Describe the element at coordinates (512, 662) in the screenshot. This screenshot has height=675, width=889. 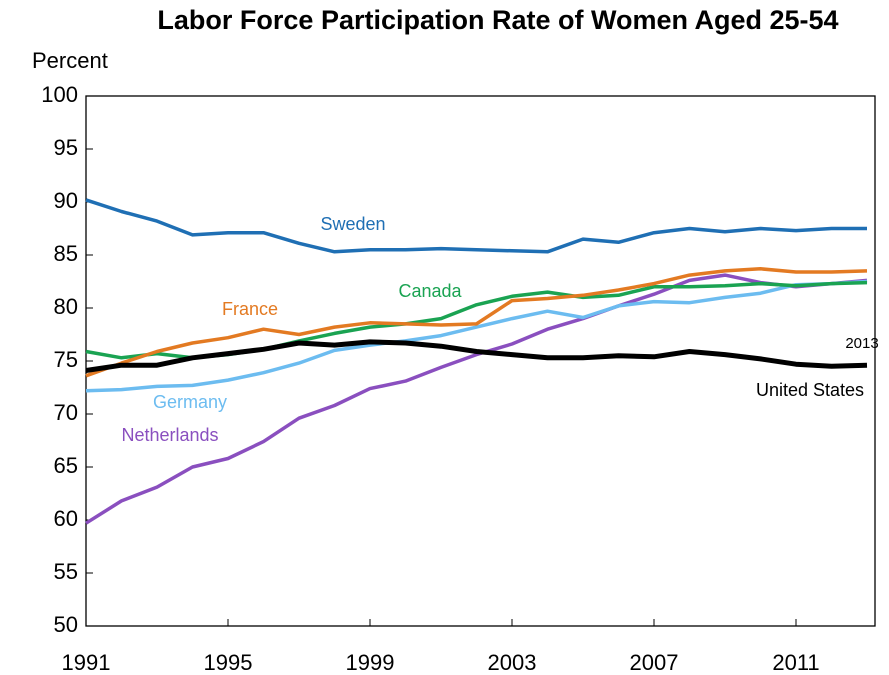
I see `x-tick-label: 2003` at that location.